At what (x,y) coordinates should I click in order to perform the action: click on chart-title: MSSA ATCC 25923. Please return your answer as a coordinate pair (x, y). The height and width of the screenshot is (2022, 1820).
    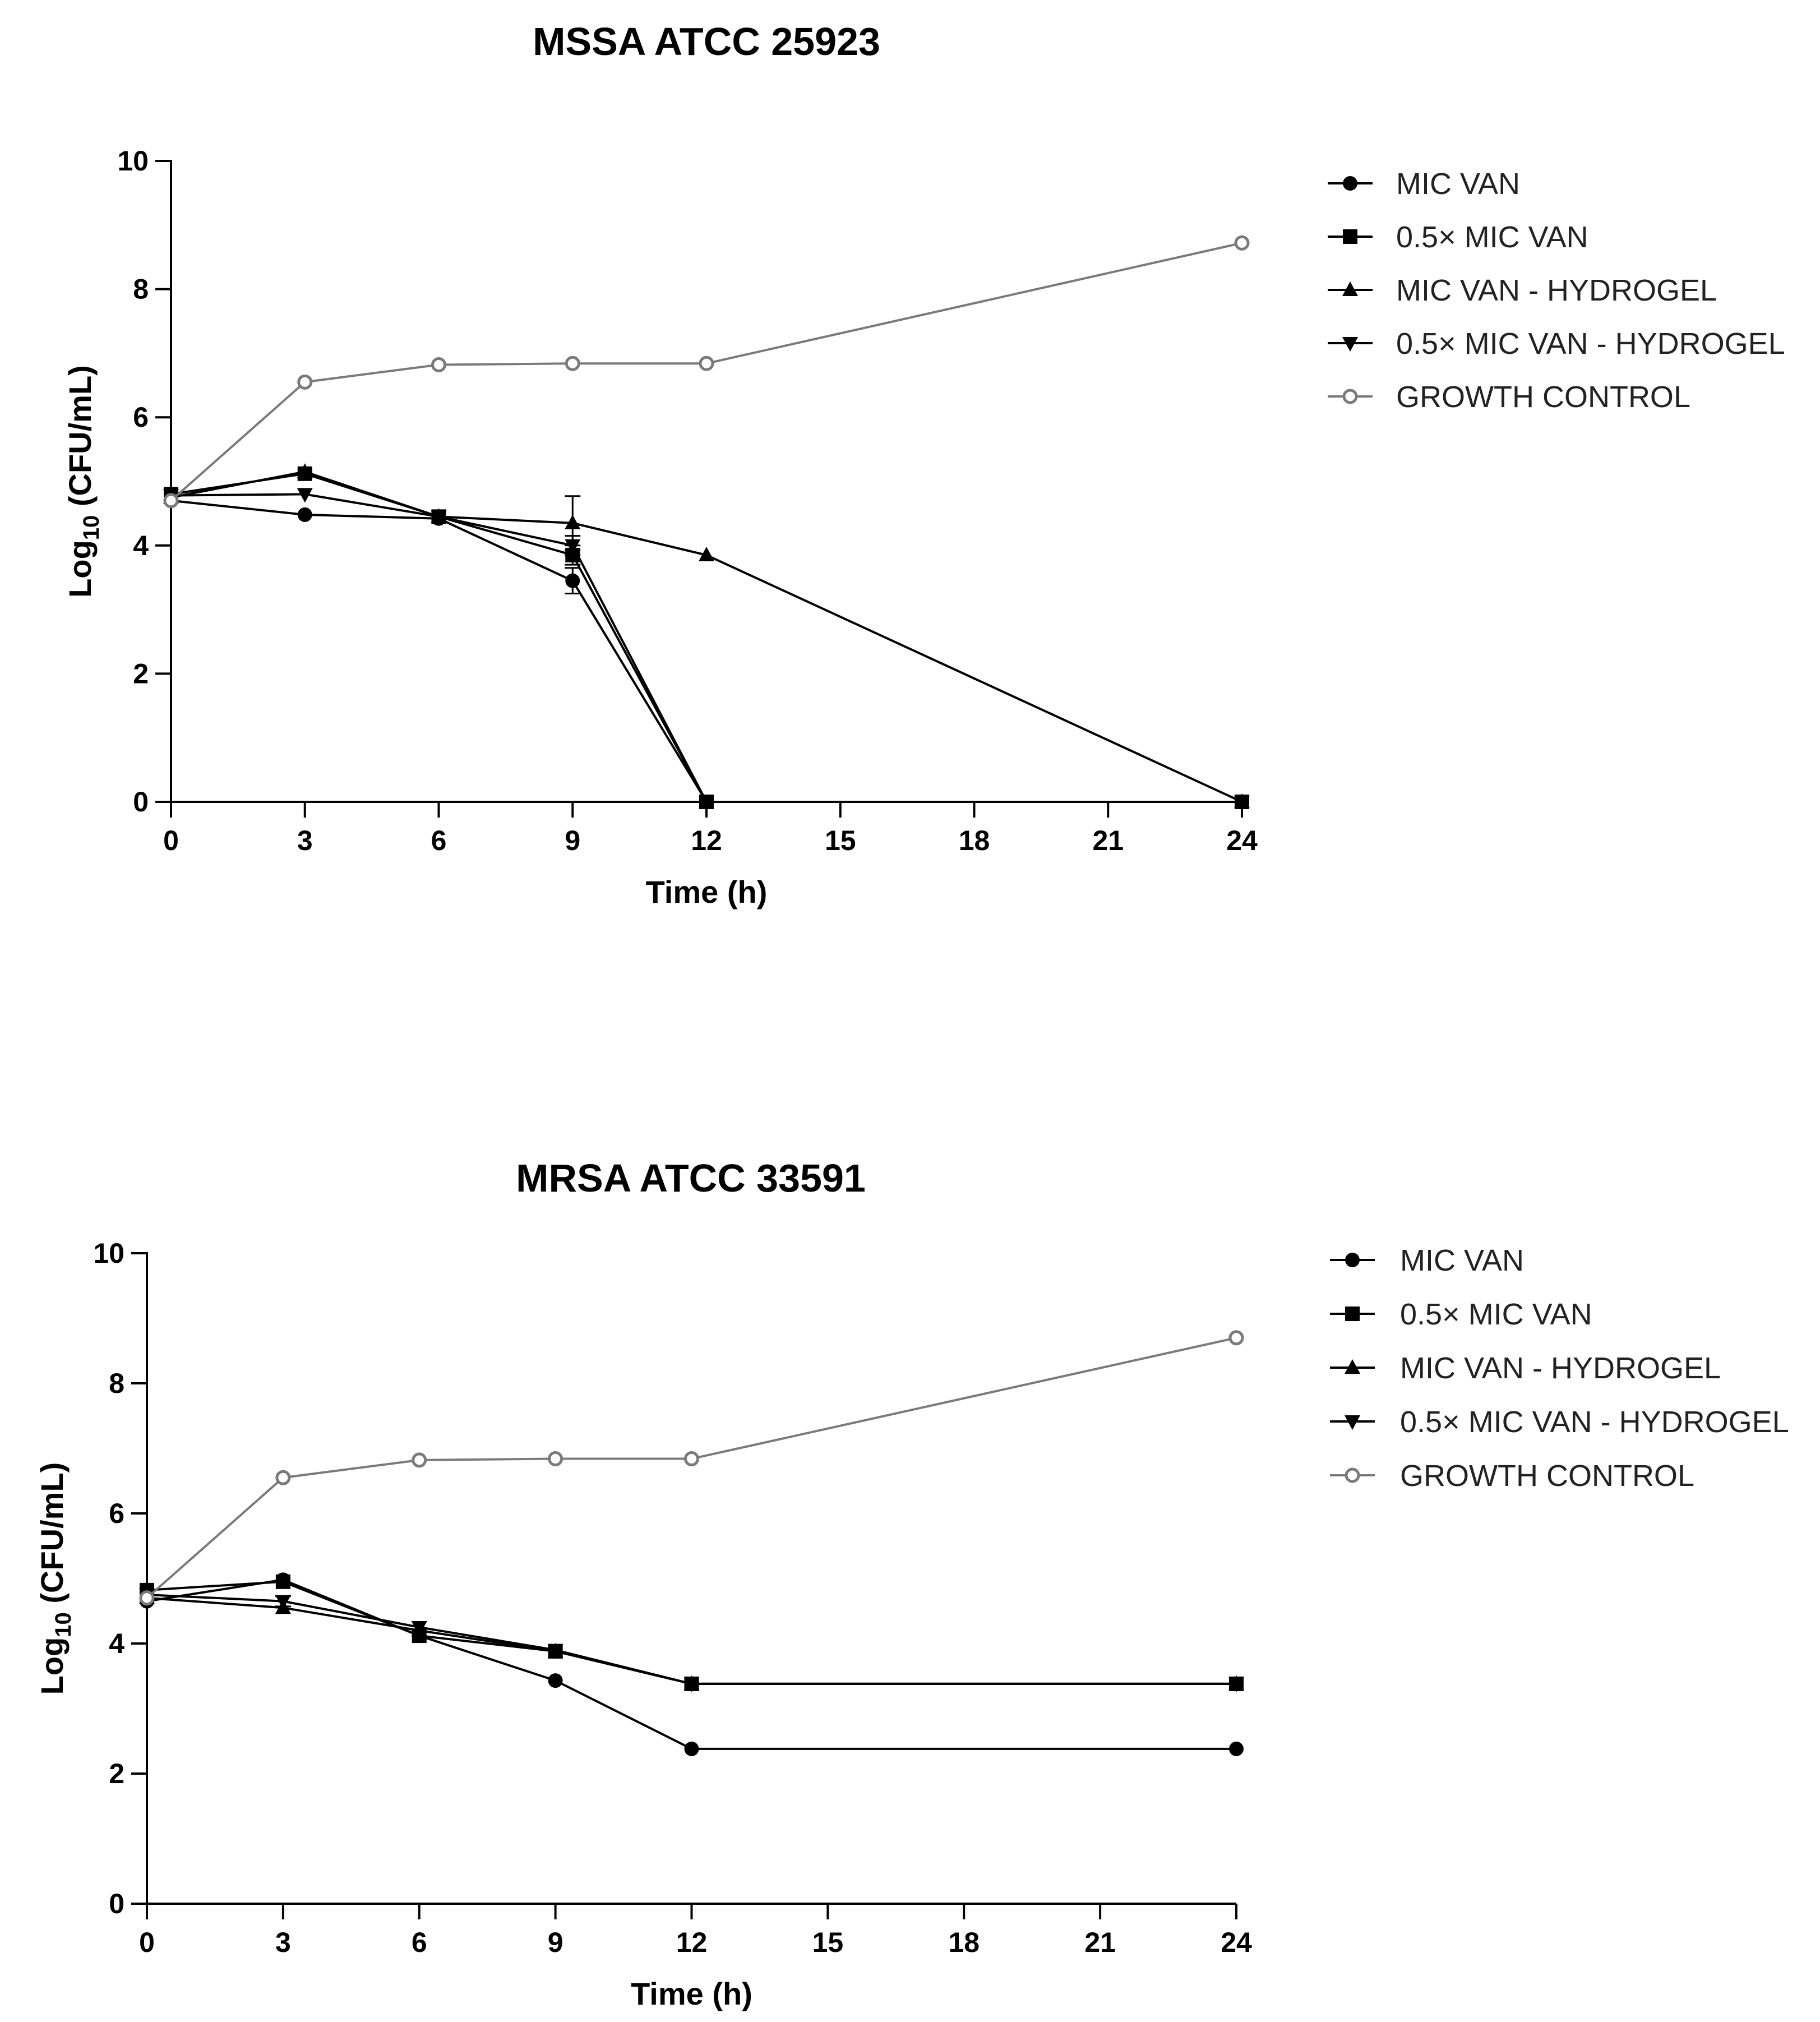
    Looking at the image, I should click on (707, 41).